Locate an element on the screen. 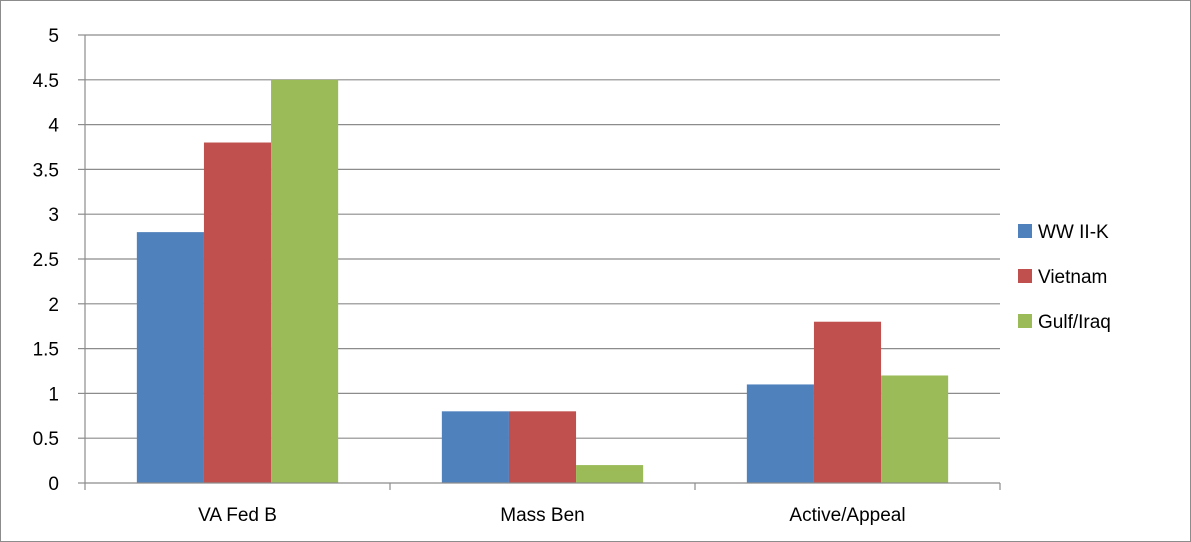 This screenshot has width=1191, height=542. y-tick-label: 2 is located at coordinates (53, 305).